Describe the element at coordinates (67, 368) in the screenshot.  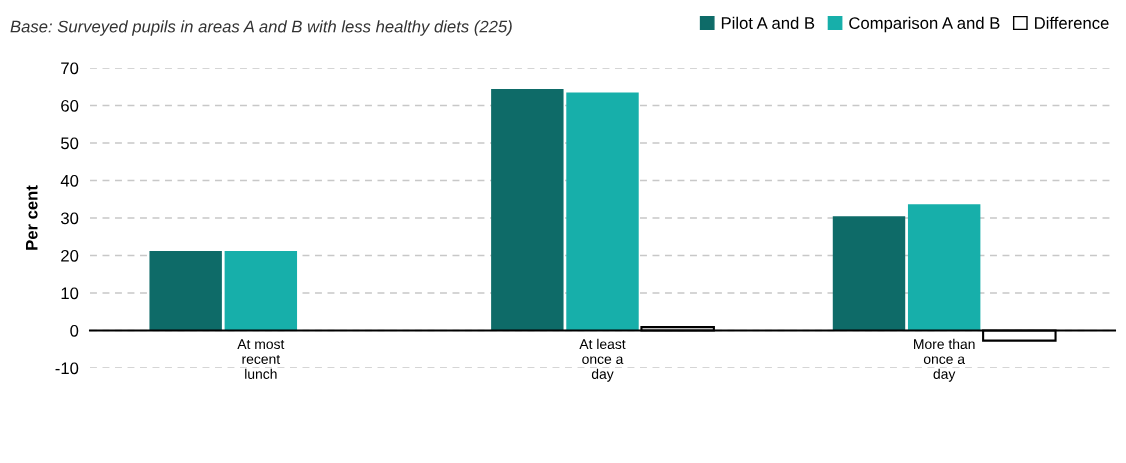
I see `y-tick-label: -10` at that location.